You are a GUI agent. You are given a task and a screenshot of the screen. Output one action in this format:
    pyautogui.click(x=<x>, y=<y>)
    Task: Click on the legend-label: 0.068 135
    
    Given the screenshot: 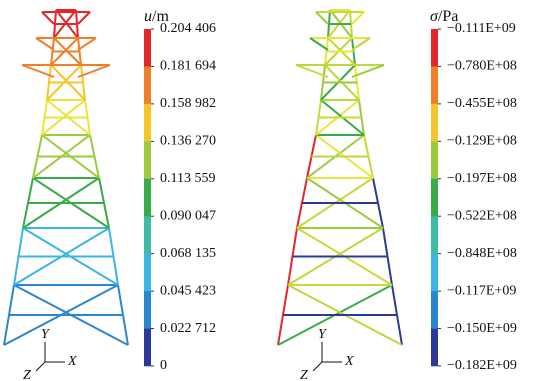 What is the action you would take?
    pyautogui.click(x=188, y=253)
    